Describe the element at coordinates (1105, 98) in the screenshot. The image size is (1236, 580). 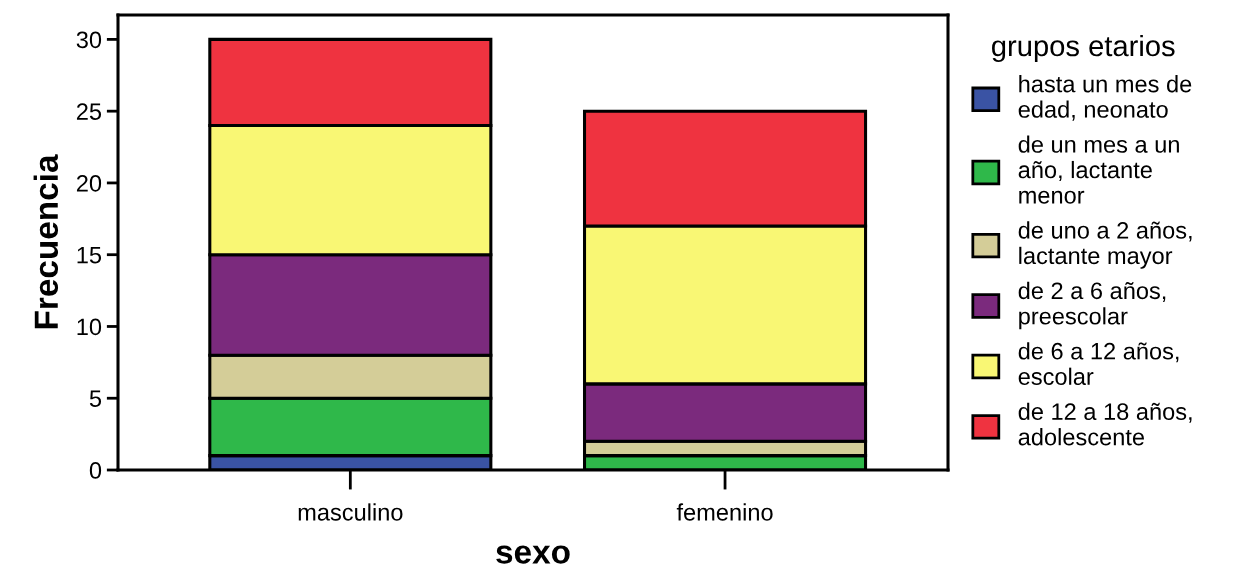
I see `legend-label: hasta un mes de edad, neonato` at that location.